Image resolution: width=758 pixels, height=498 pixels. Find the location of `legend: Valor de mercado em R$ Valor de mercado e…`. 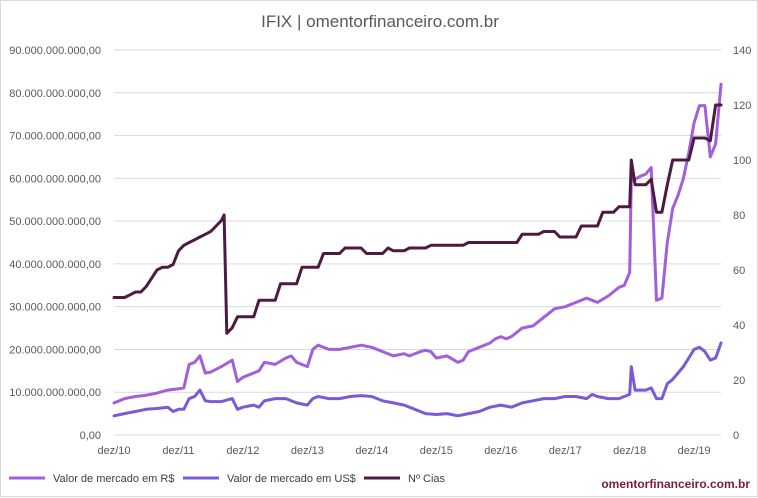

legend: Valor de mercado em R$ Valor de mercado e… is located at coordinates (227, 479).